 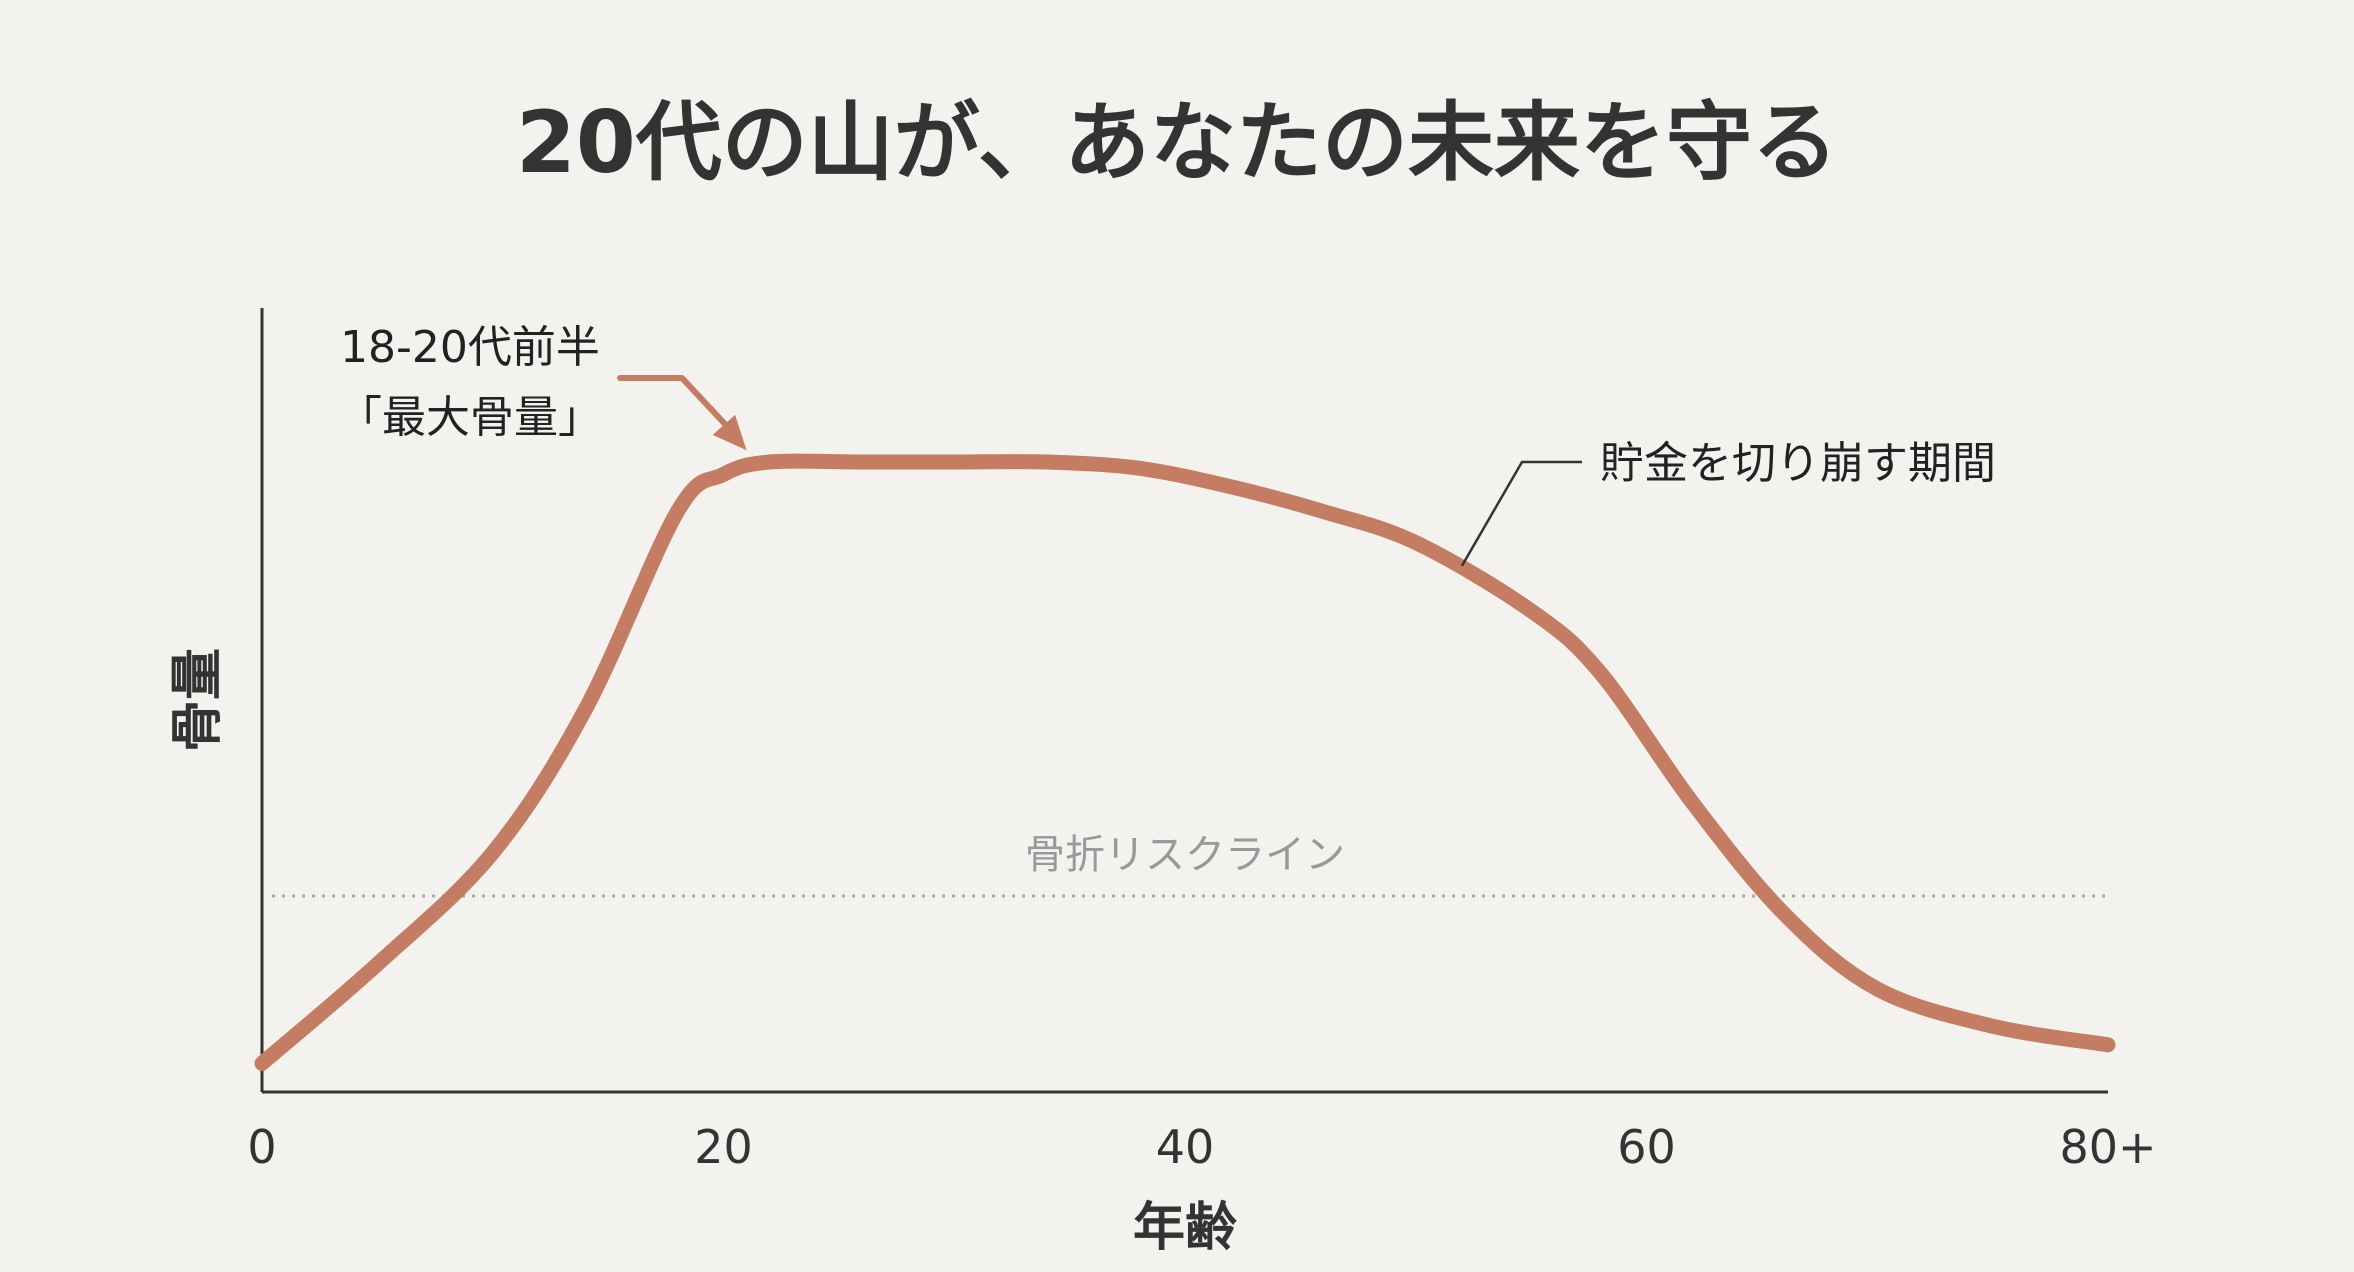 I want to click on fracture-risk-label: 骨折リスクライン, so click(x=1185, y=855).